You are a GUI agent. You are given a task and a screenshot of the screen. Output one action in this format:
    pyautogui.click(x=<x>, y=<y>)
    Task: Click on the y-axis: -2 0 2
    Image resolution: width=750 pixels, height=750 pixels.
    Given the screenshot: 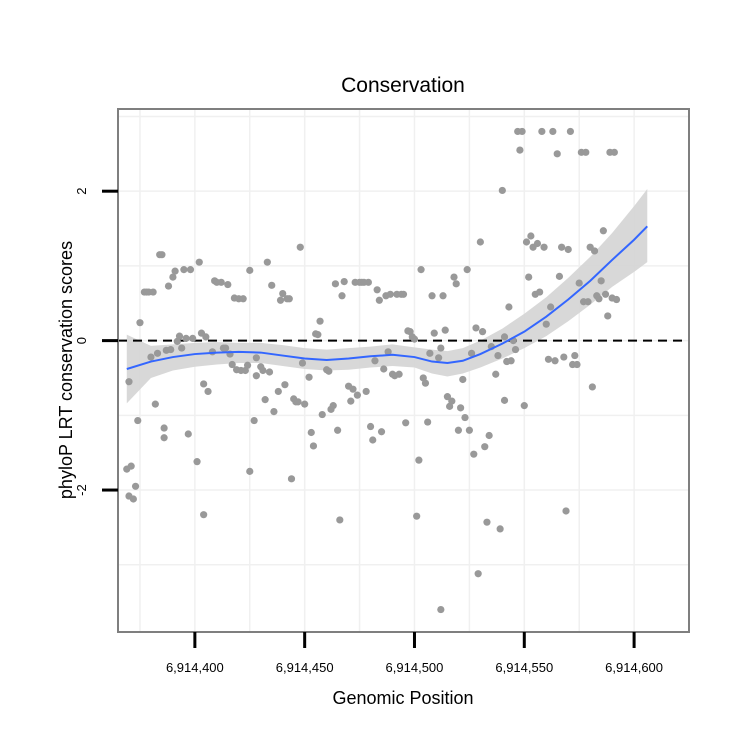 What is the action you would take?
    pyautogui.click(x=96, y=342)
    